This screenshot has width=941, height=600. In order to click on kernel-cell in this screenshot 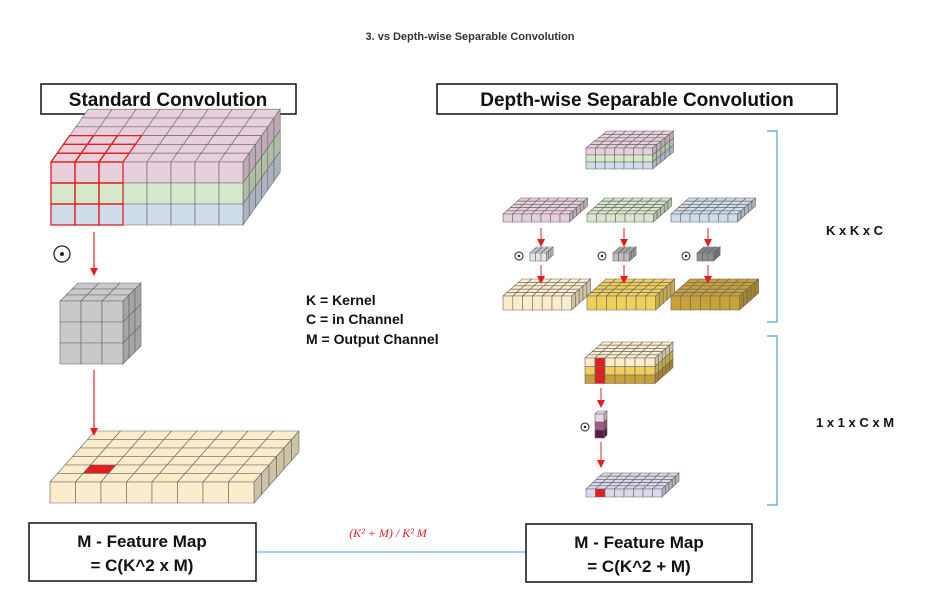, I will do `click(126, 140)`.